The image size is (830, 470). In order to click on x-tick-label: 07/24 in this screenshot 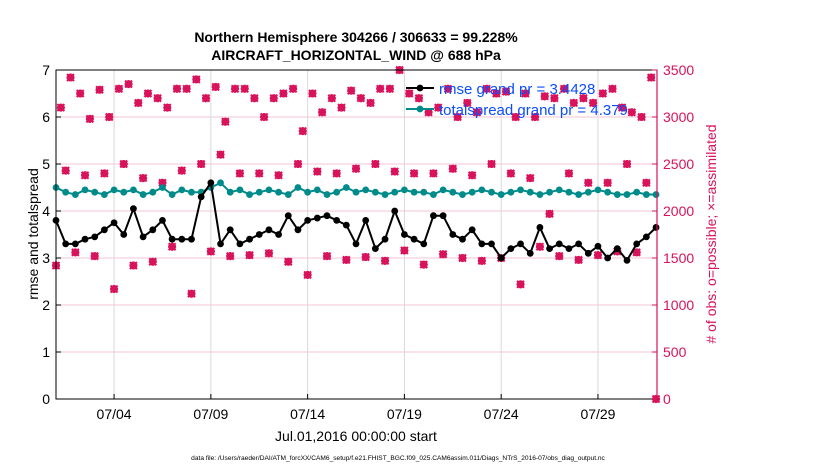, I will do `click(501, 414)`.